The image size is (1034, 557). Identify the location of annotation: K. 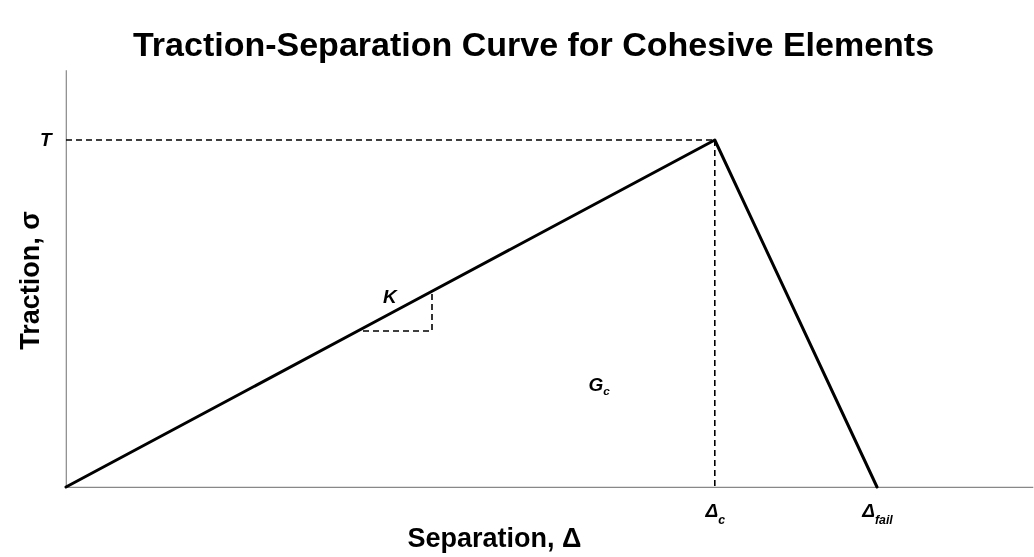
(390, 297).